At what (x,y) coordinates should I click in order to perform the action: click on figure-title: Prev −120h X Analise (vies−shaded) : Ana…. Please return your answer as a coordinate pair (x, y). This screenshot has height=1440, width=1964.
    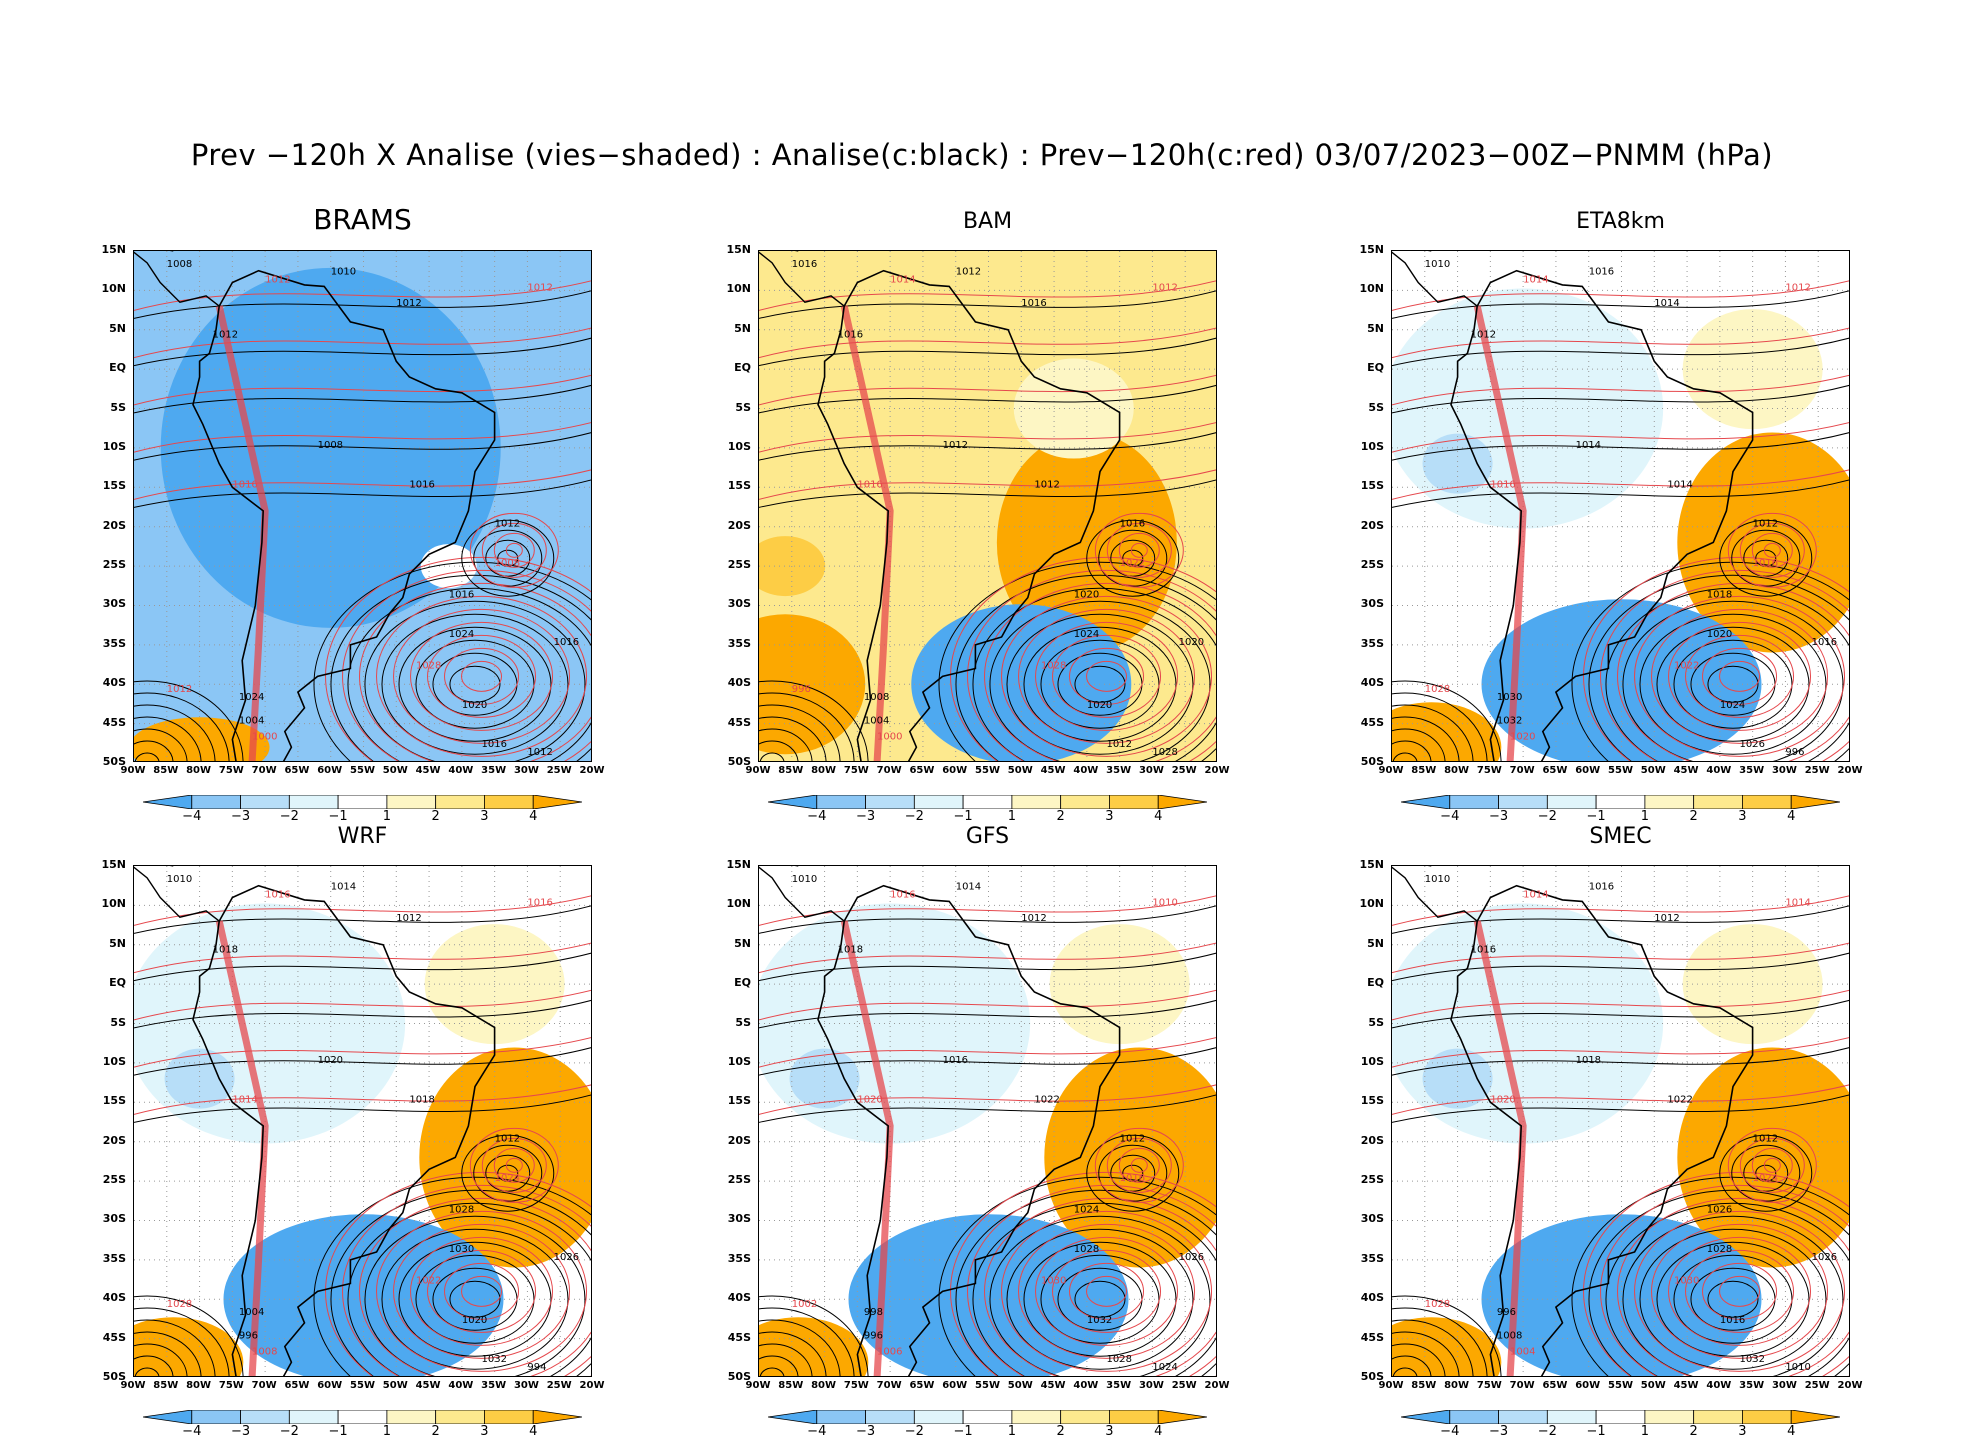
    Looking at the image, I should click on (982, 155).